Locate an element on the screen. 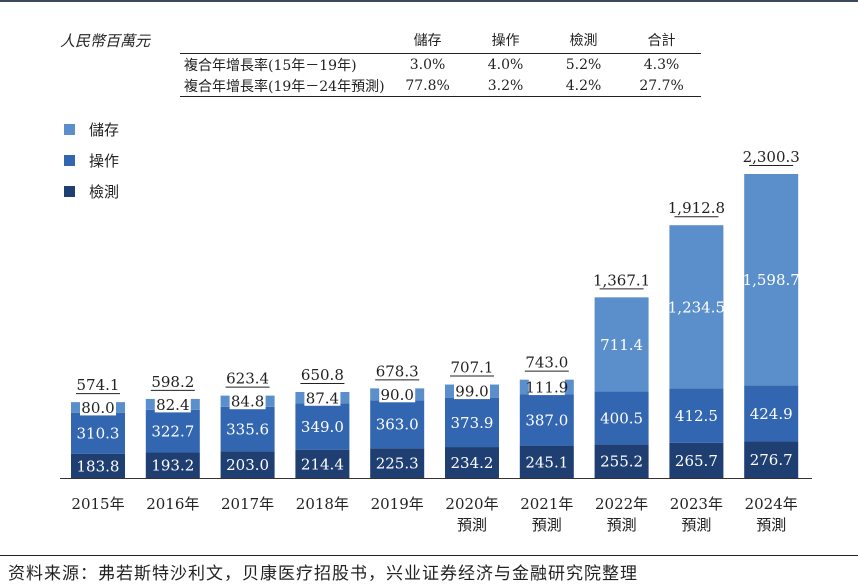 The image size is (858, 586). cagr-header-total: 合計 is located at coordinates (661, 41).